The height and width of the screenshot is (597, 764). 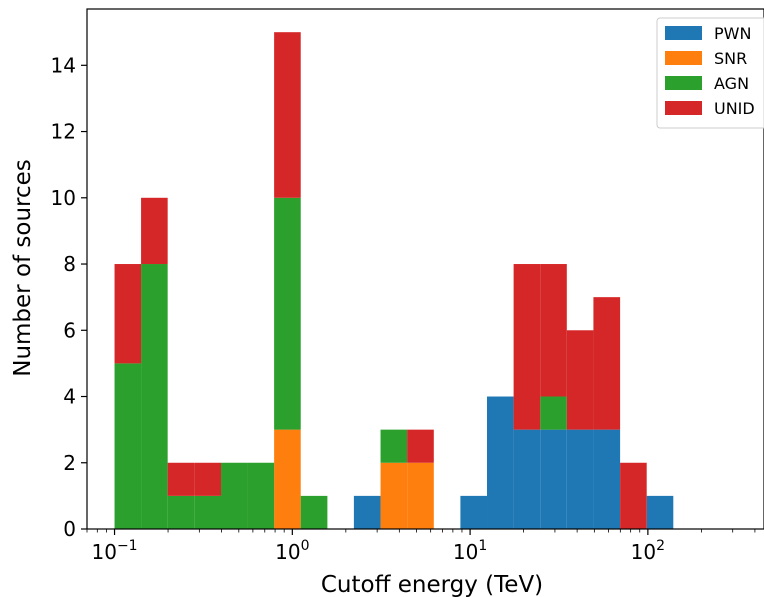 I want to click on legend: PWN SNR AGN UNID, so click(x=710, y=73).